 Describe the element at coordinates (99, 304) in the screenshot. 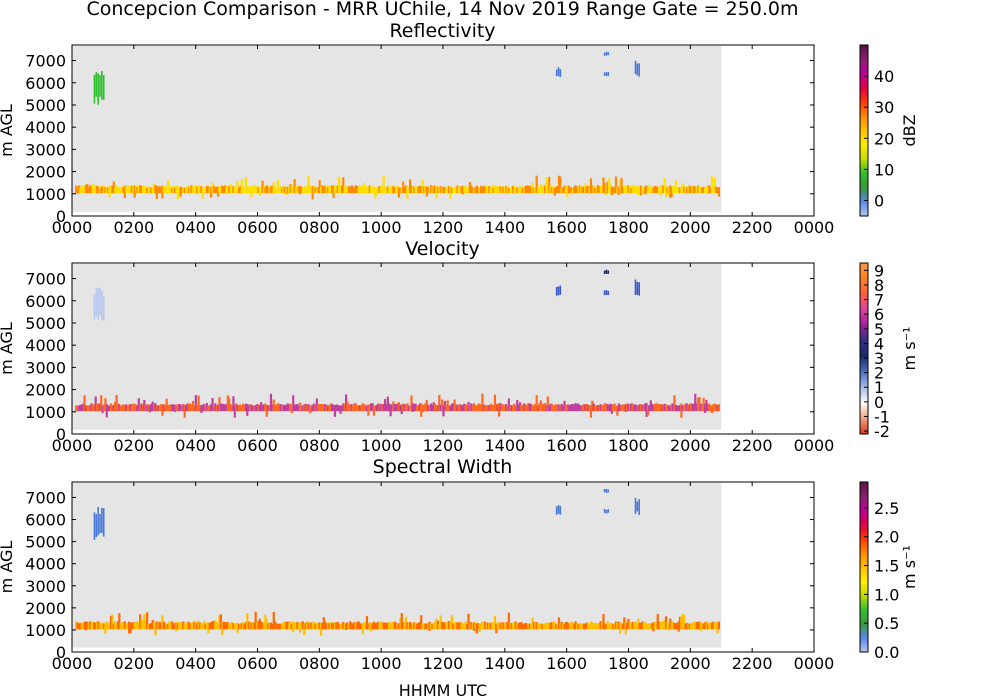

I see `echo-patch` at that location.